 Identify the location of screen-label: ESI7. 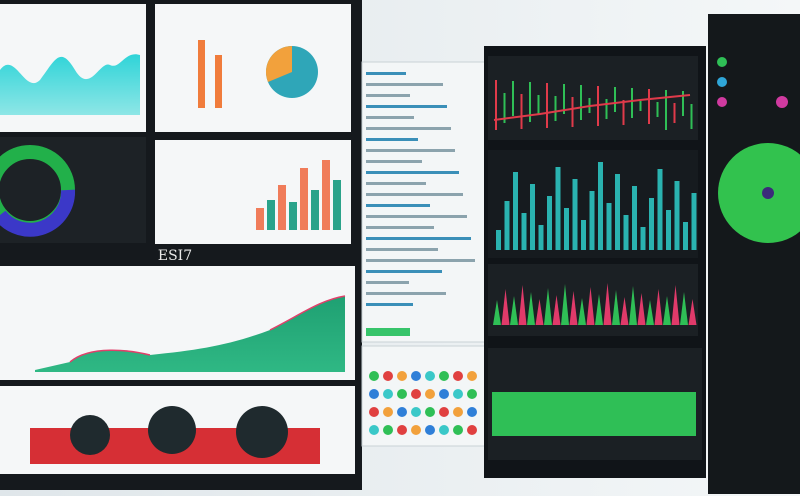
(175, 256).